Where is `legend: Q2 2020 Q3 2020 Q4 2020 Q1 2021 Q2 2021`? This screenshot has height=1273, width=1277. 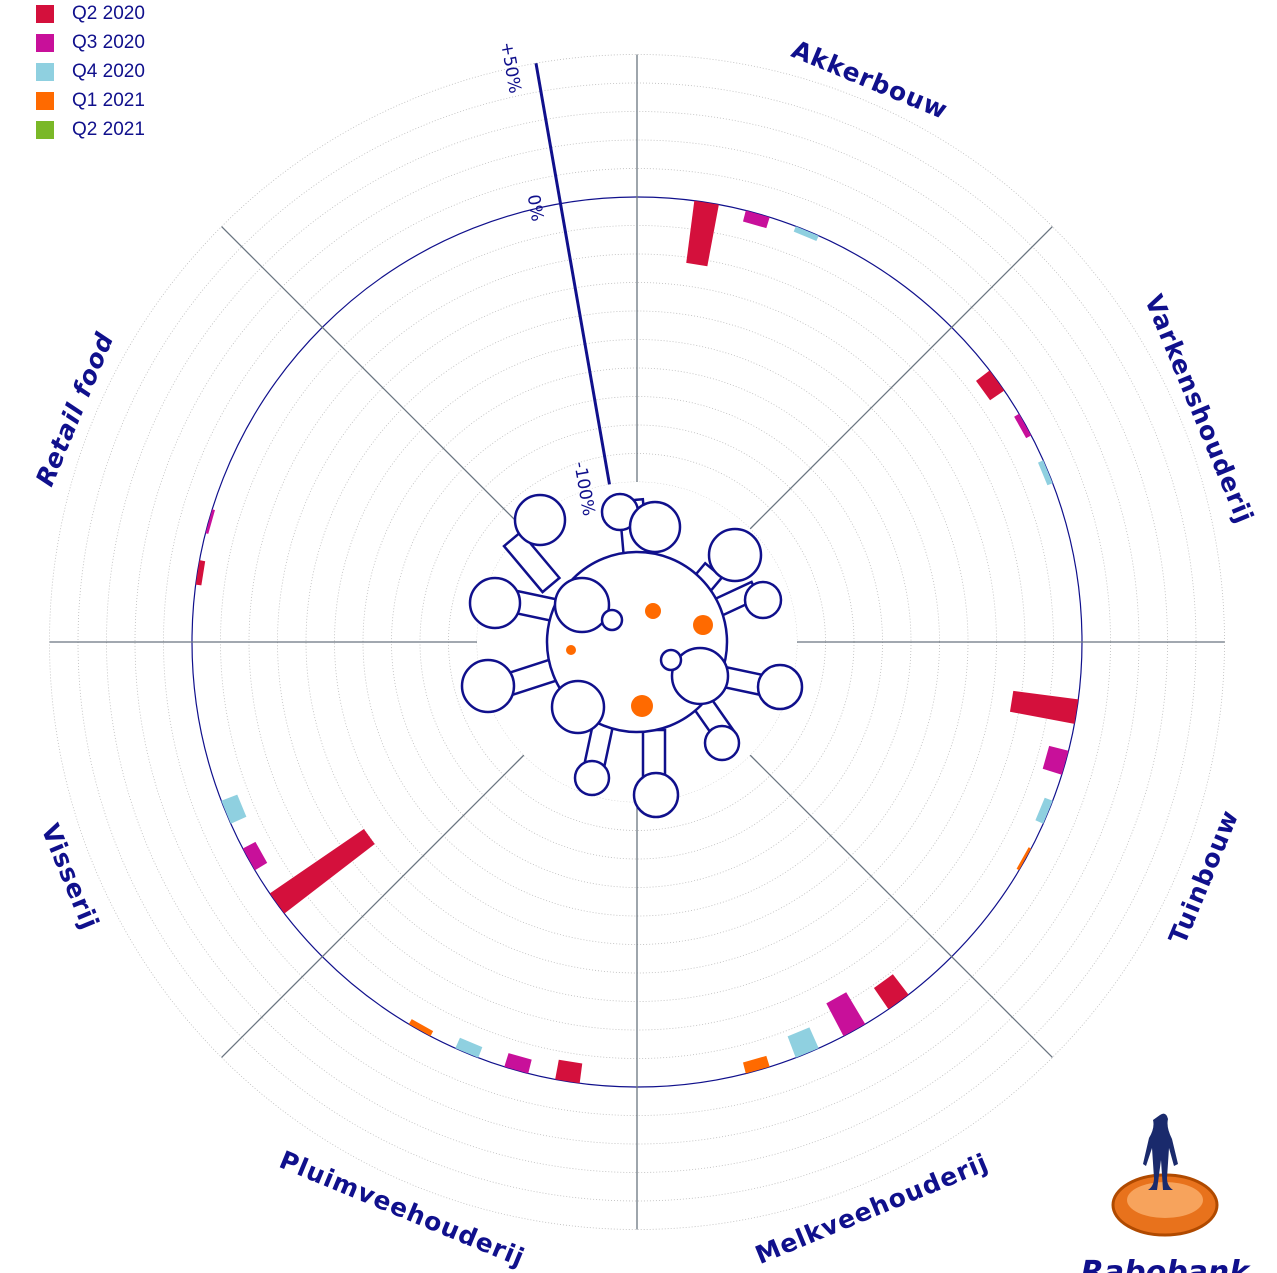
legend: Q2 2020 Q3 2020 Q4 2020 Q1 2021 Q2 2021 is located at coordinates (90, 71).